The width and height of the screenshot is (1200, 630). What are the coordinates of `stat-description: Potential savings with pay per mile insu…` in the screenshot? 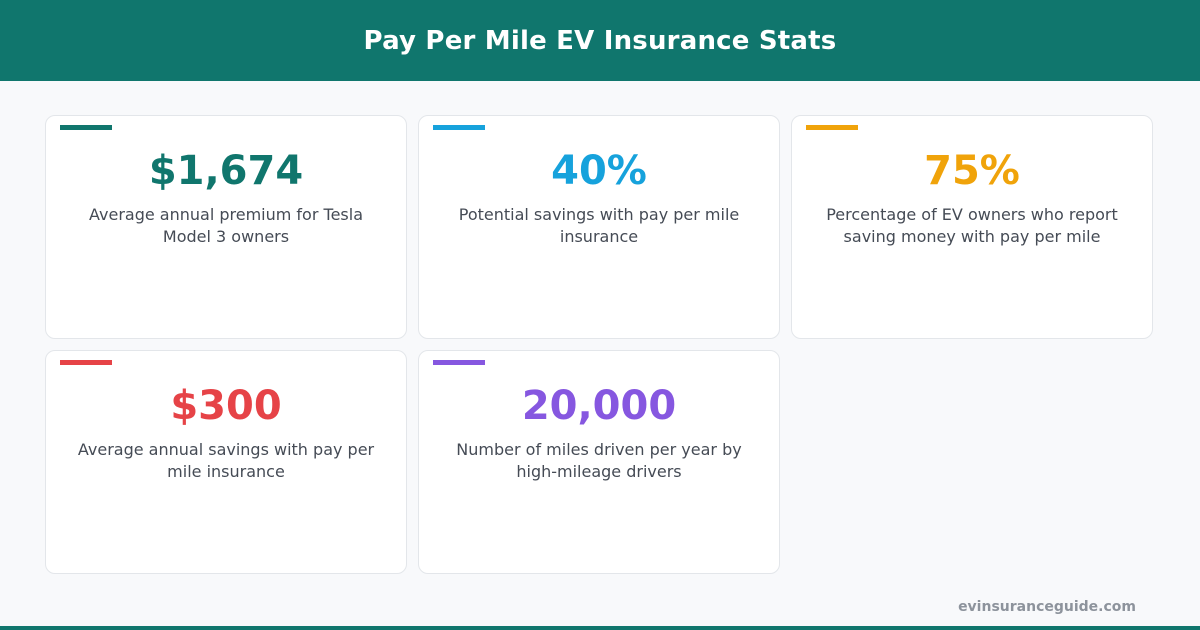 It's located at (599, 225).